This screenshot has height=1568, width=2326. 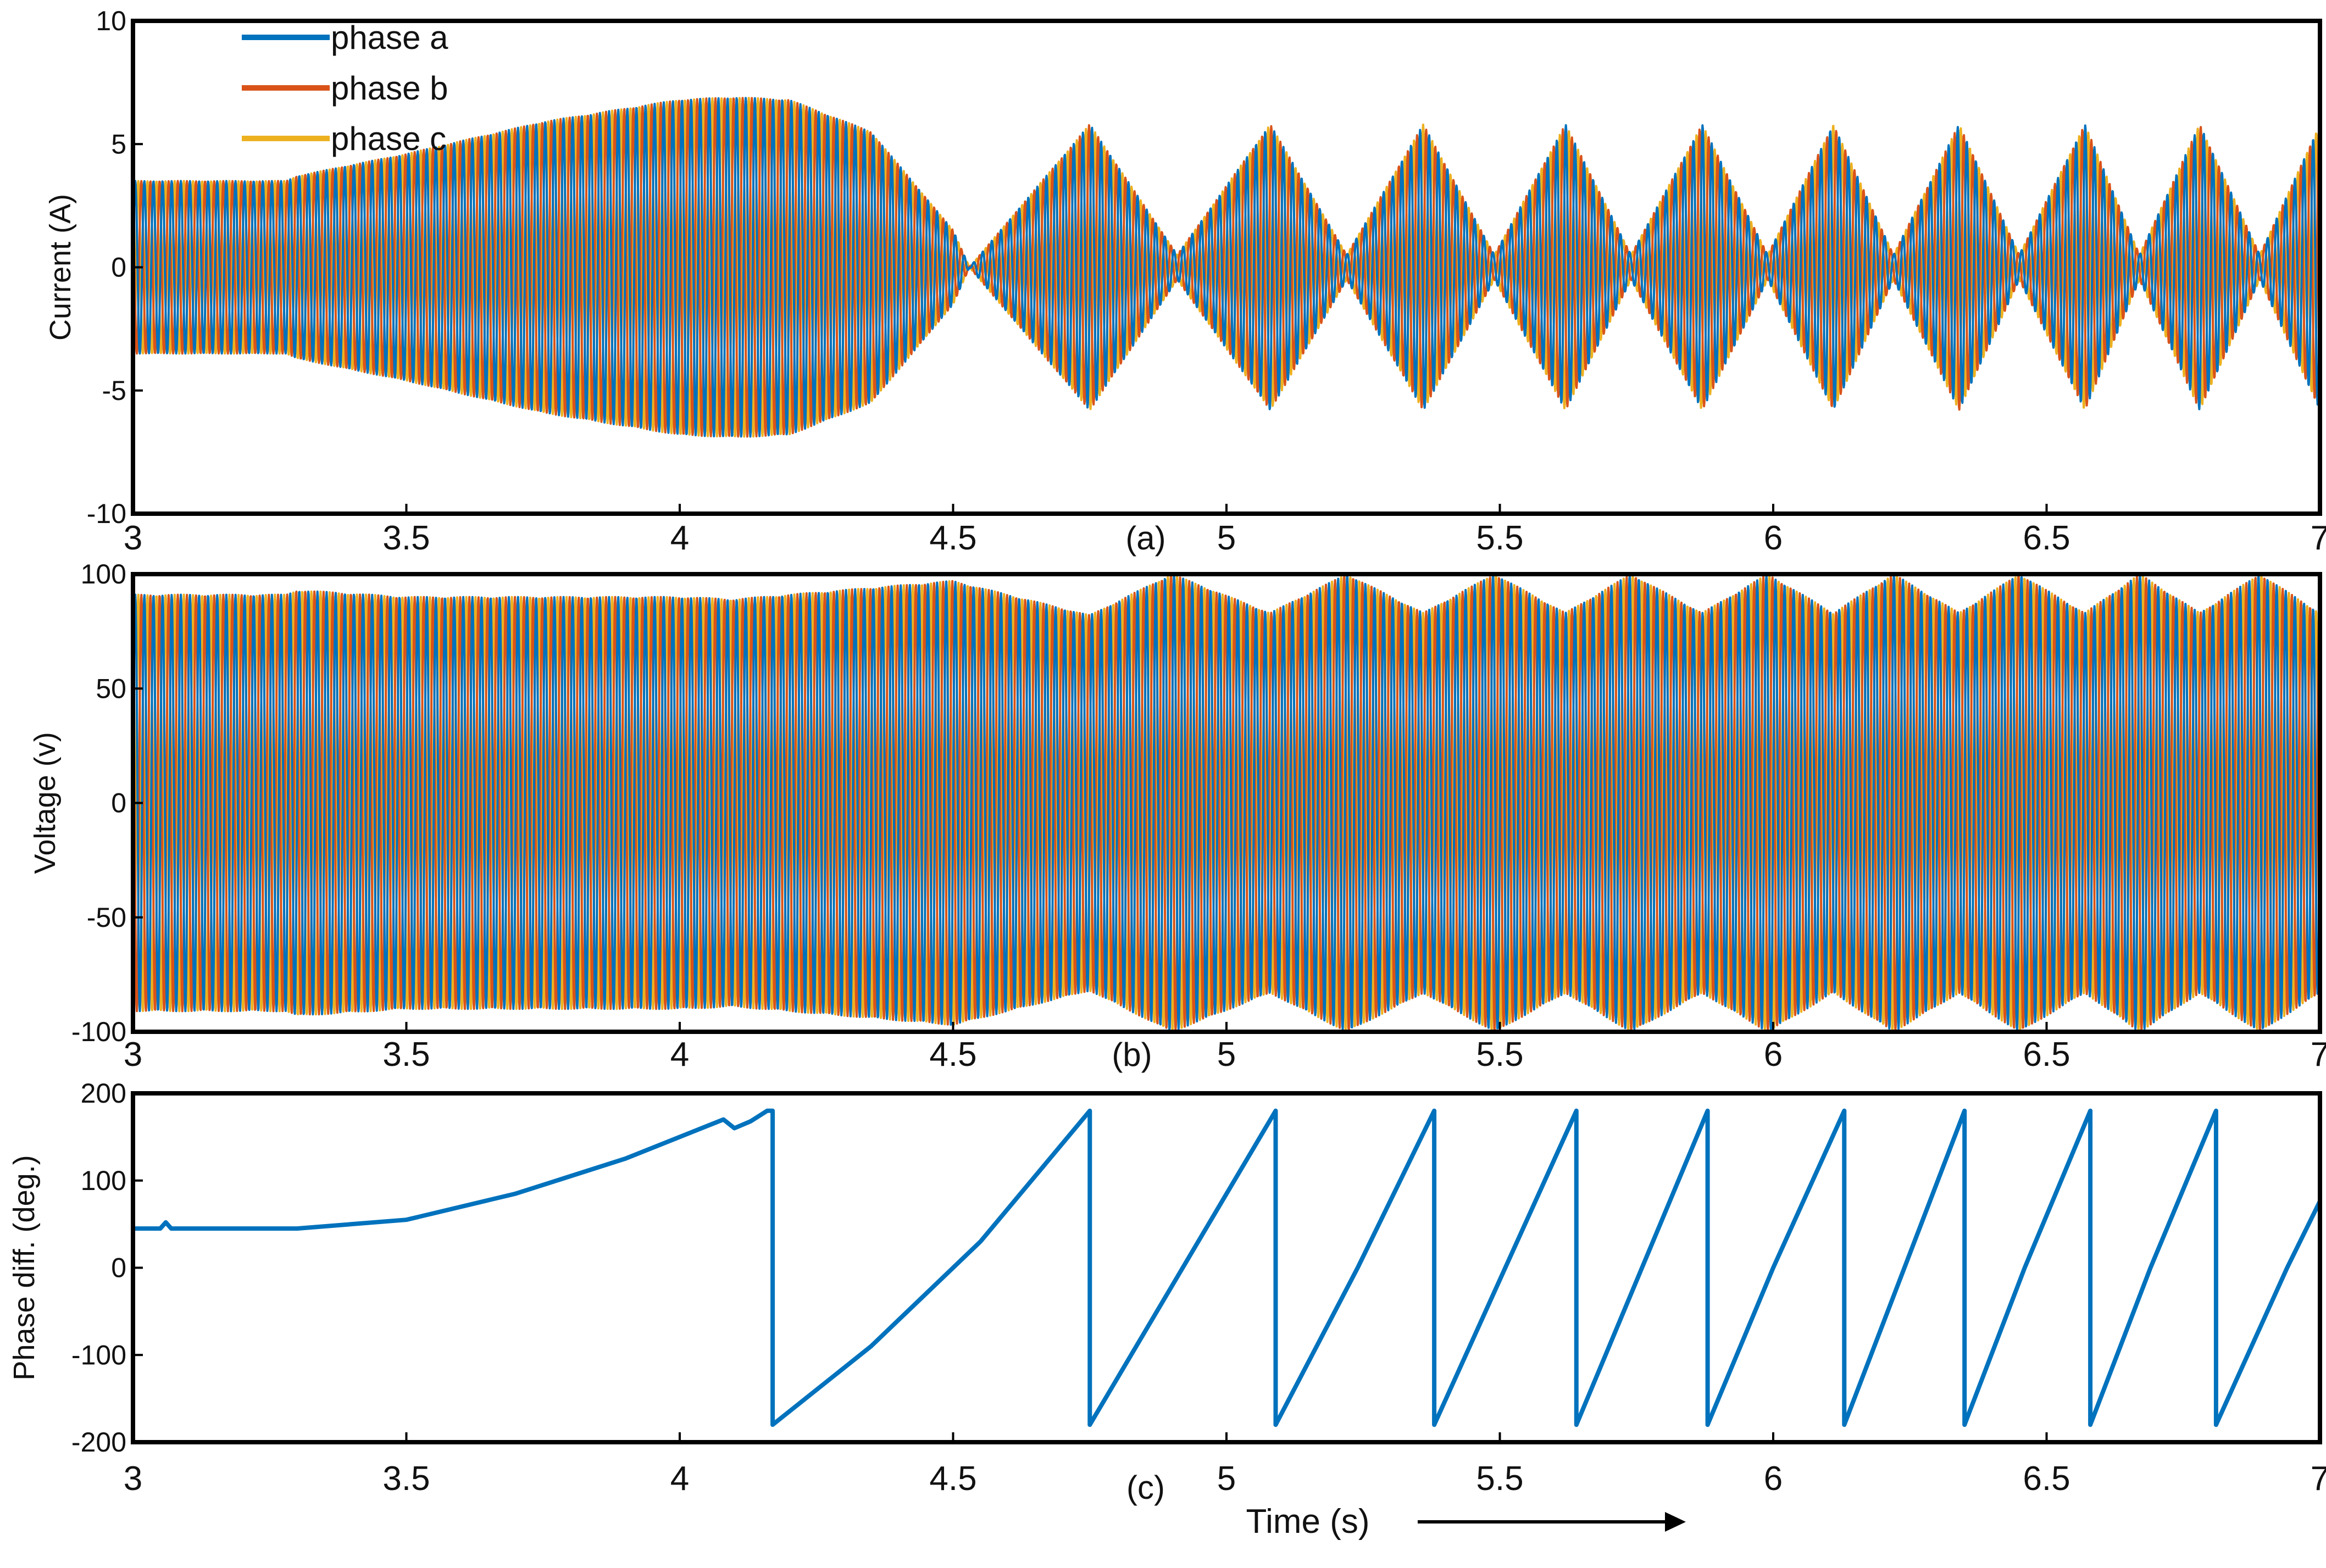 What do you see at coordinates (119, 144) in the screenshot?
I see `y-tick-label: 5` at bounding box center [119, 144].